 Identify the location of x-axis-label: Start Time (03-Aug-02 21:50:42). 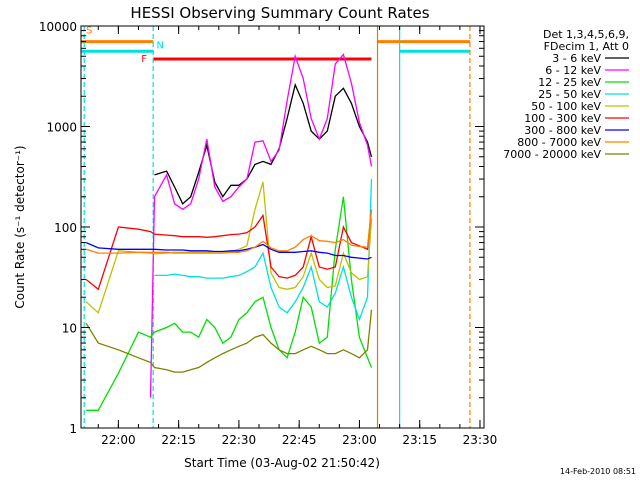
(282, 463).